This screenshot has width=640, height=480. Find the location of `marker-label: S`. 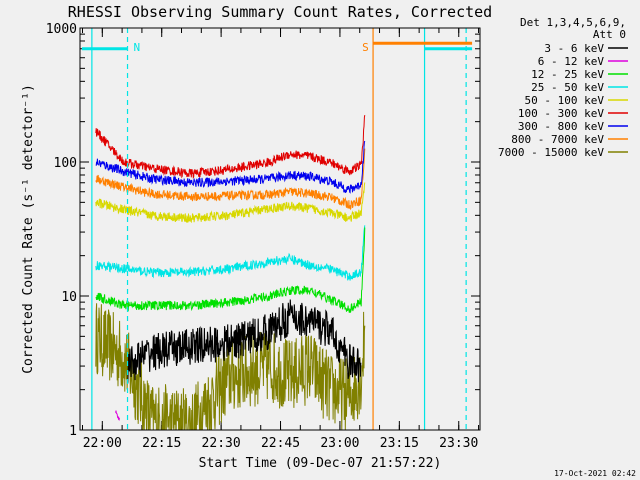

marker-label: S is located at coordinates (365, 47).